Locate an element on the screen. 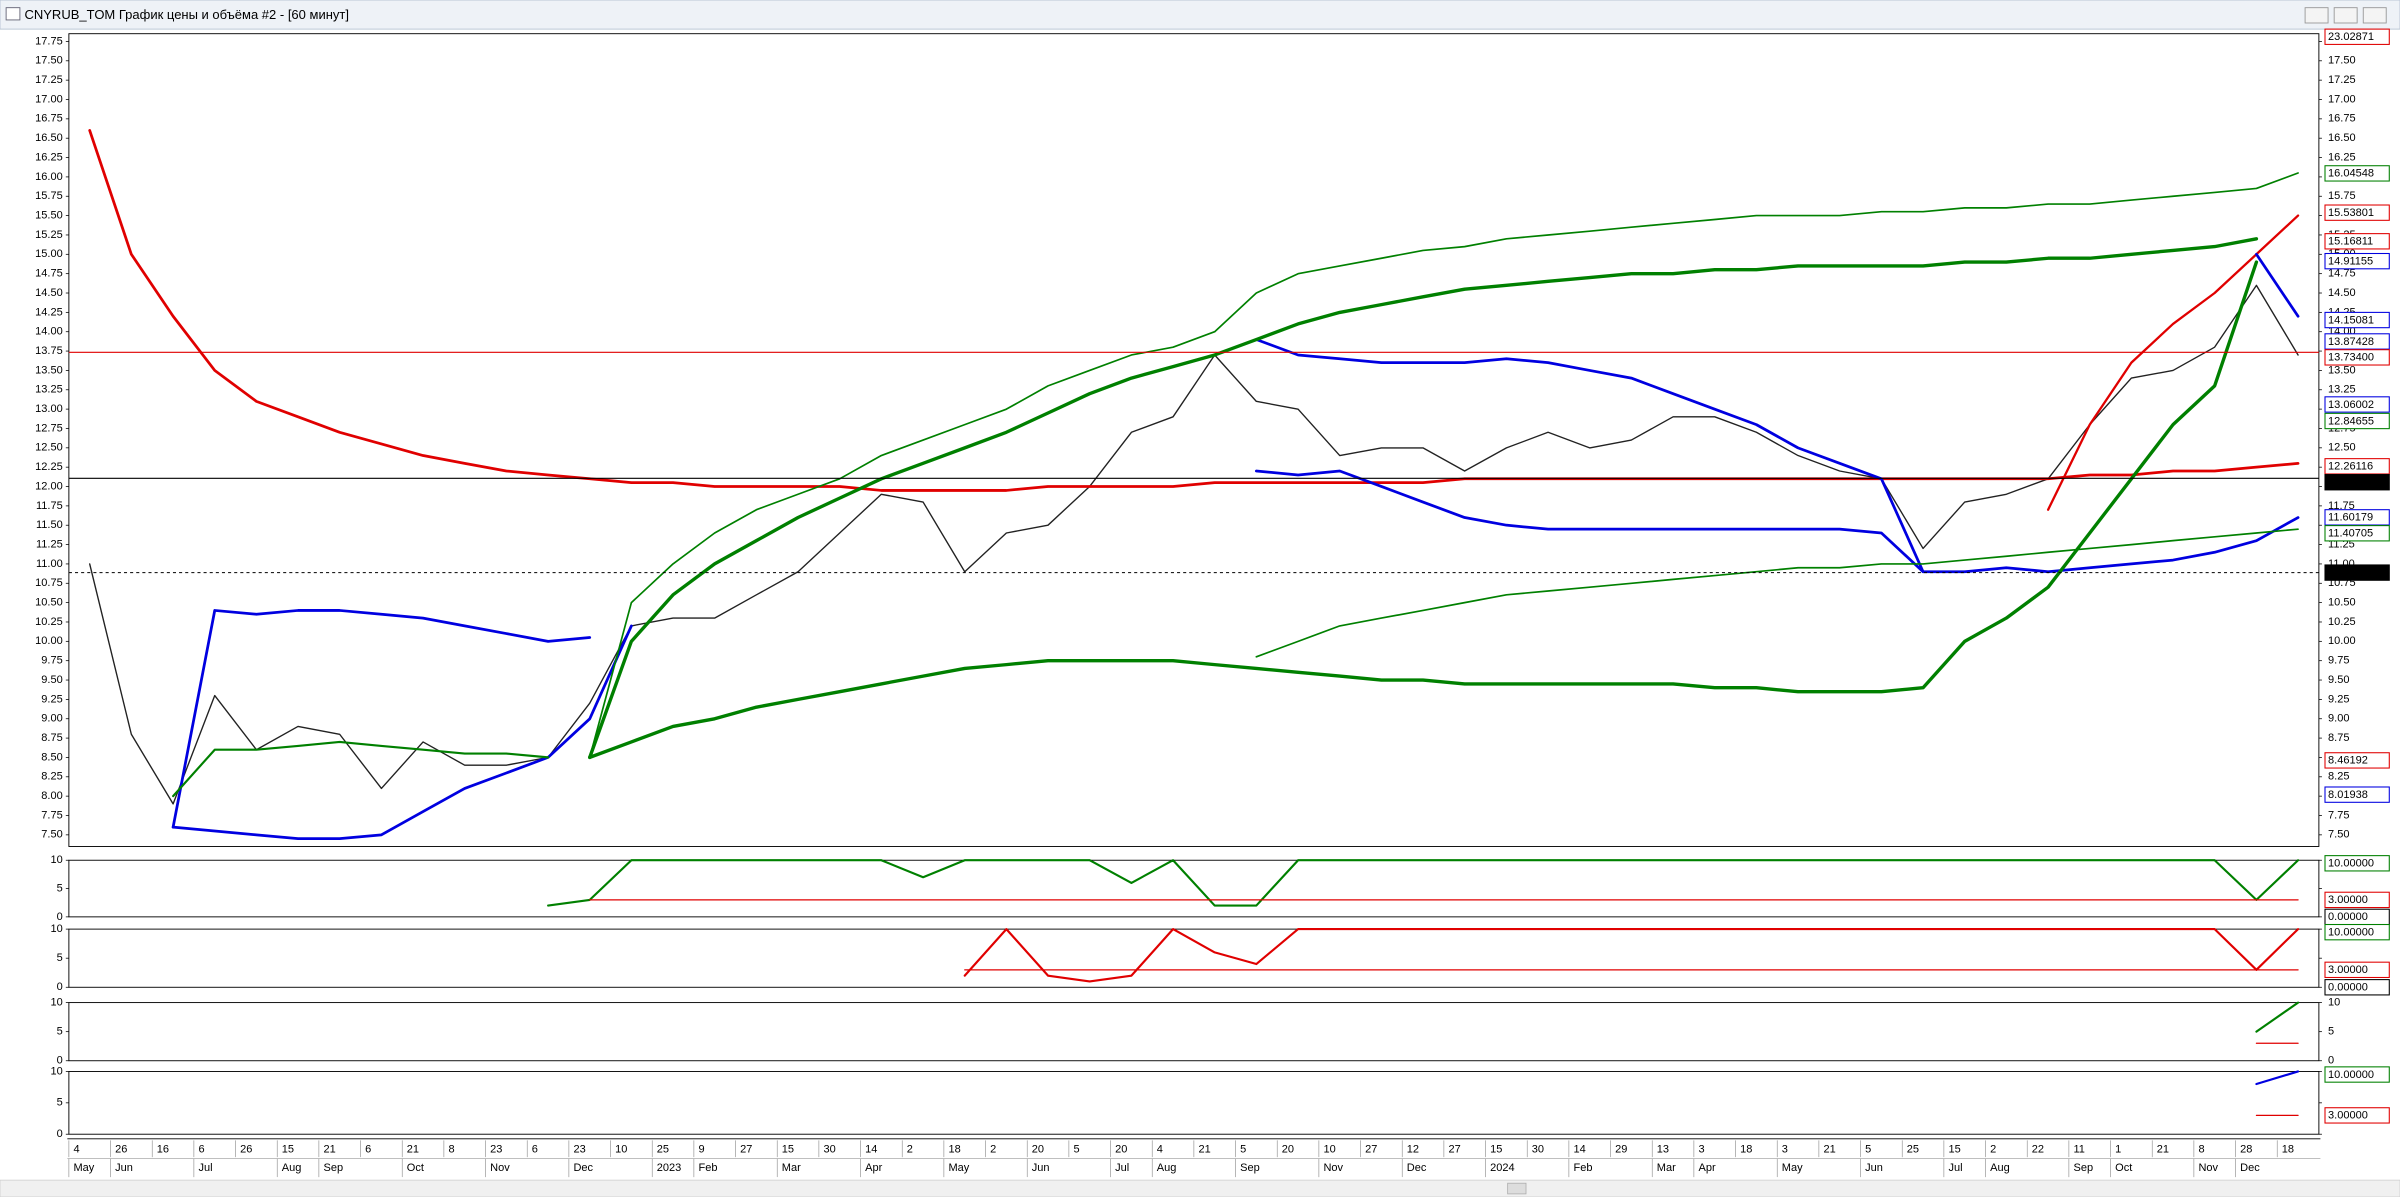 The width and height of the screenshot is (2400, 1197). price-label: 11.40705 is located at coordinates (2350, 534).